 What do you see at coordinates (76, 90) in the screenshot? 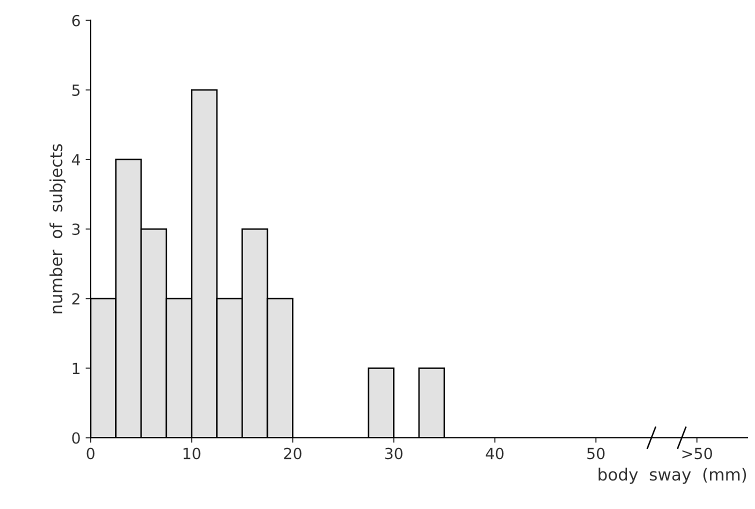
I see `y-tick-label: 5` at bounding box center [76, 90].